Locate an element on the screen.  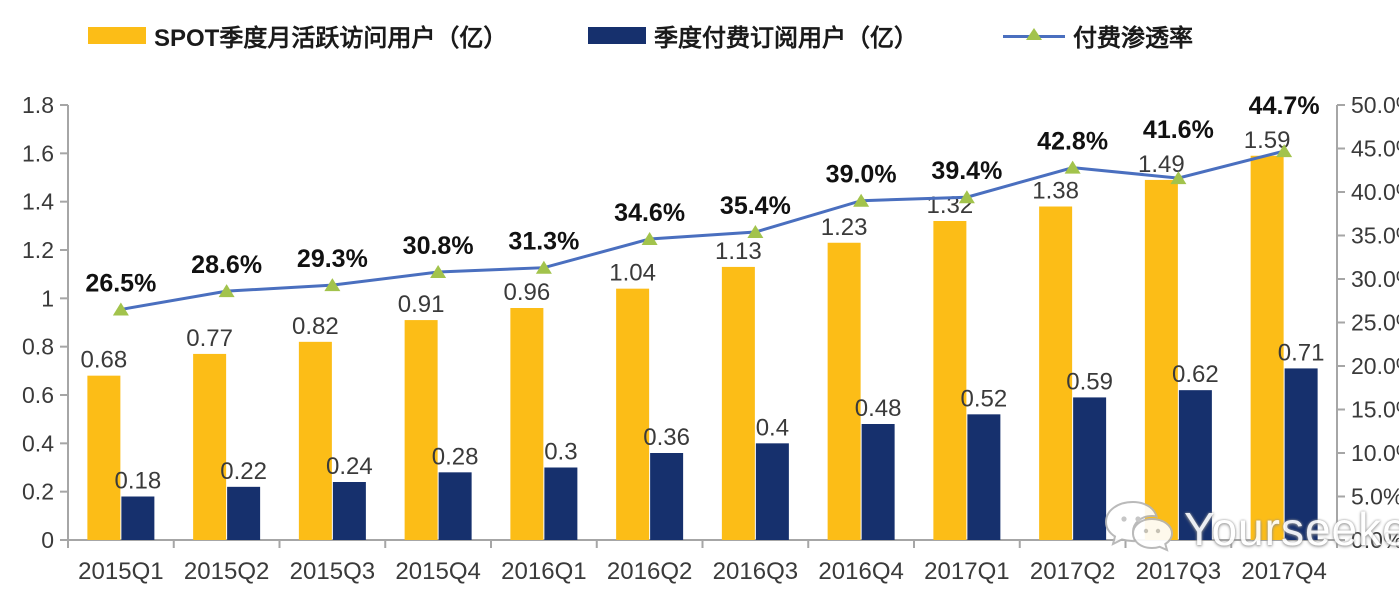
subs-bar-label: 0.36 is located at coordinates (666, 437).